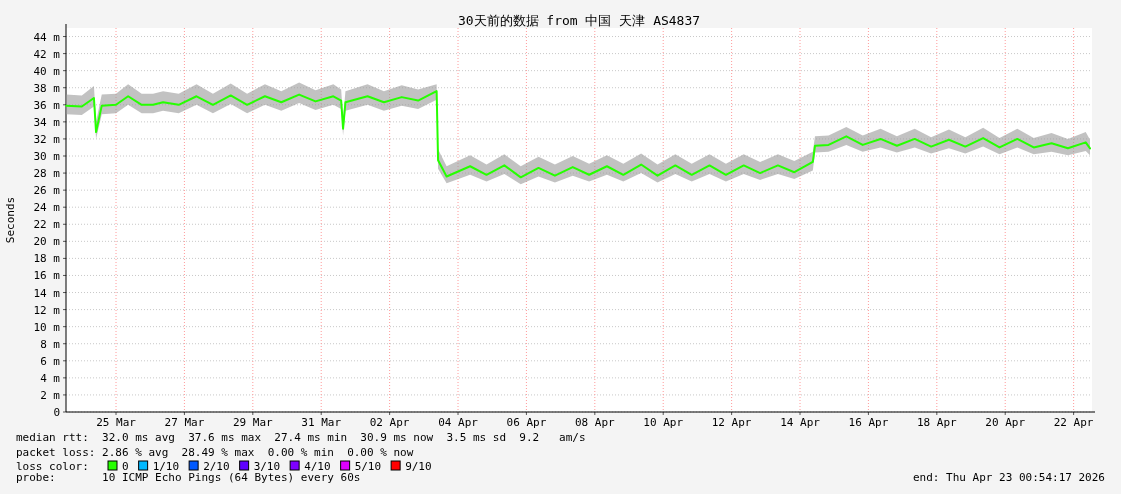 This screenshot has height=494, width=1121. I want to click on y-tick-label: 34 m, so click(47, 122).